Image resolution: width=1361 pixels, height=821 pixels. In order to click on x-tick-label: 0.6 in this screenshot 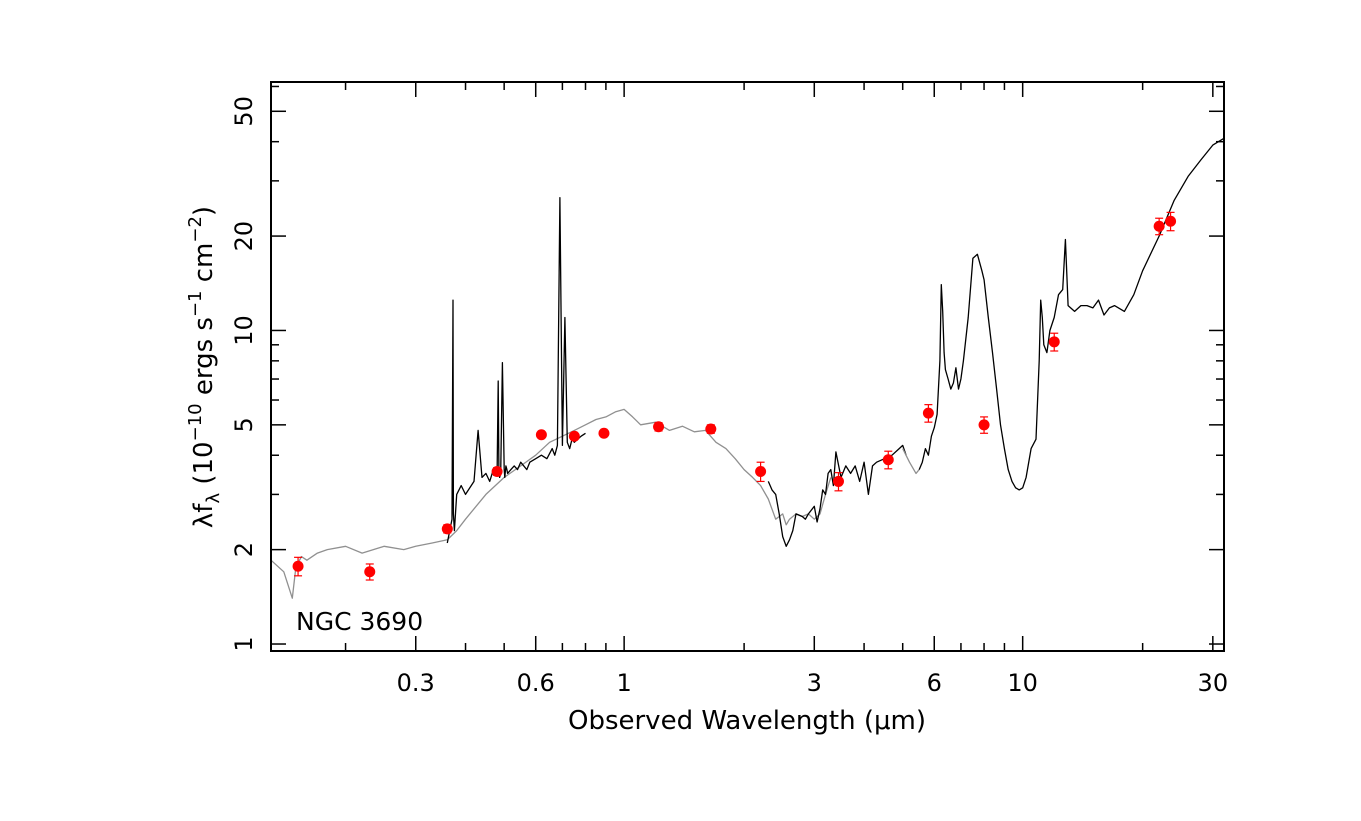, I will do `click(536, 683)`.